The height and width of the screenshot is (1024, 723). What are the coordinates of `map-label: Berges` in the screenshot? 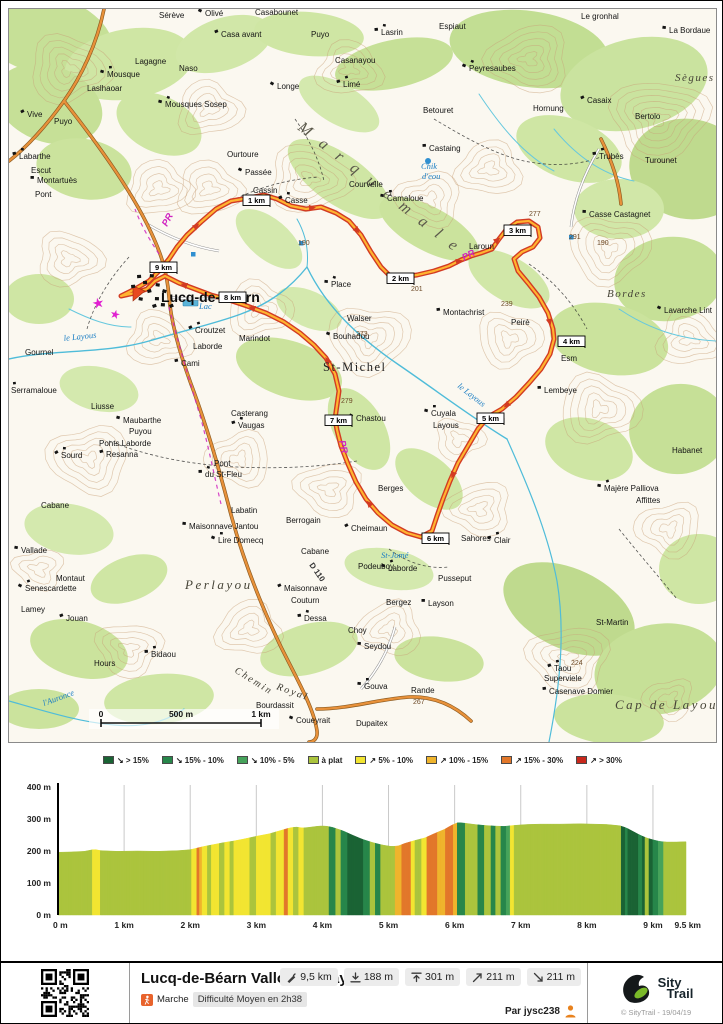 It's located at (390, 488).